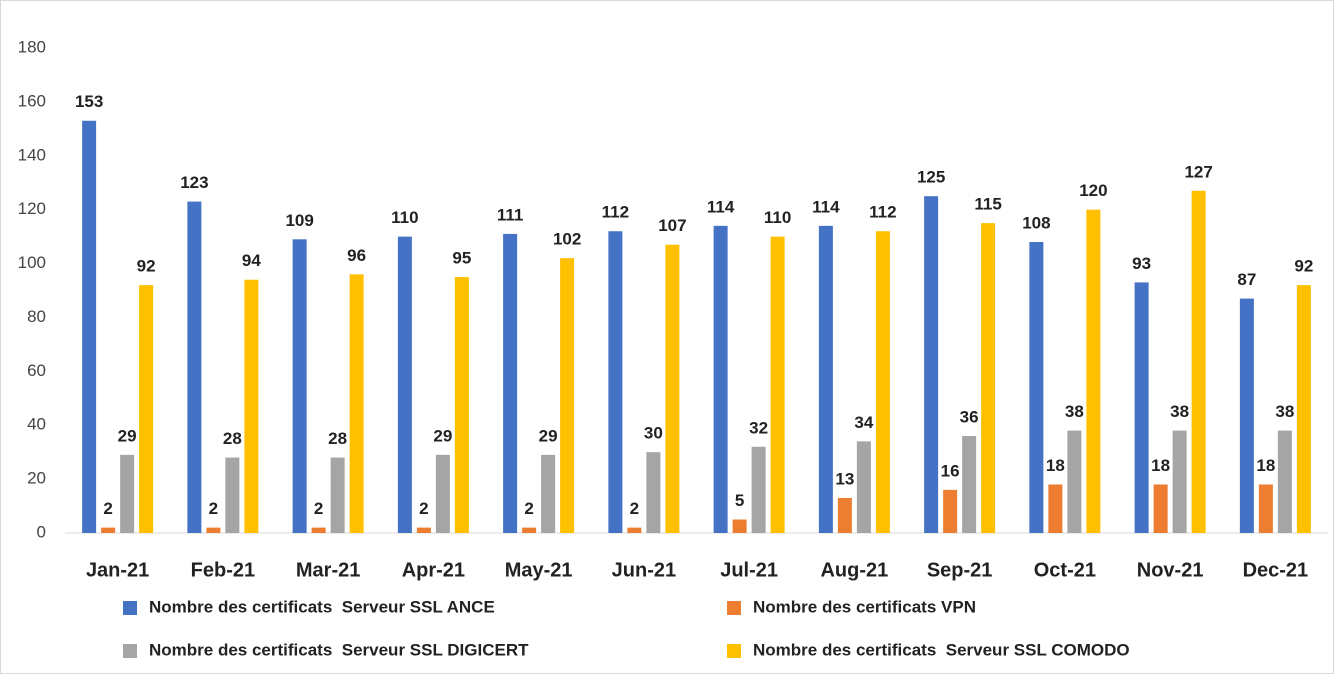  Describe the element at coordinates (1265, 465) in the screenshot. I see `data-label: 18` at that location.